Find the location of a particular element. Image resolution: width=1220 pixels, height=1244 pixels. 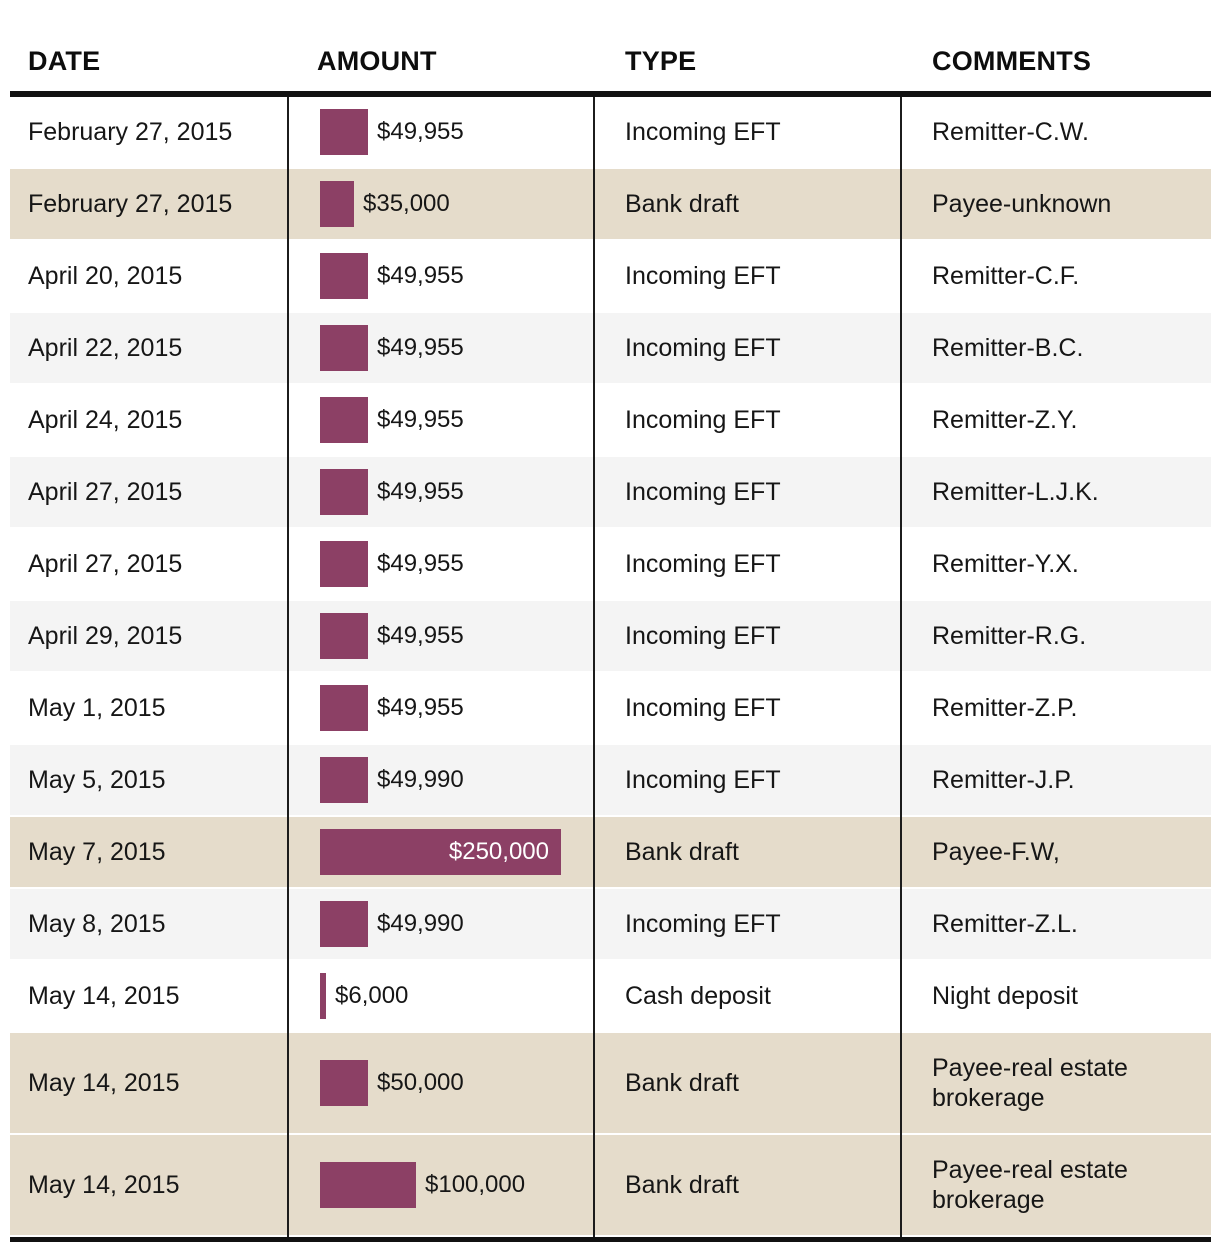

column-header-date: DATE is located at coordinates (64, 61).